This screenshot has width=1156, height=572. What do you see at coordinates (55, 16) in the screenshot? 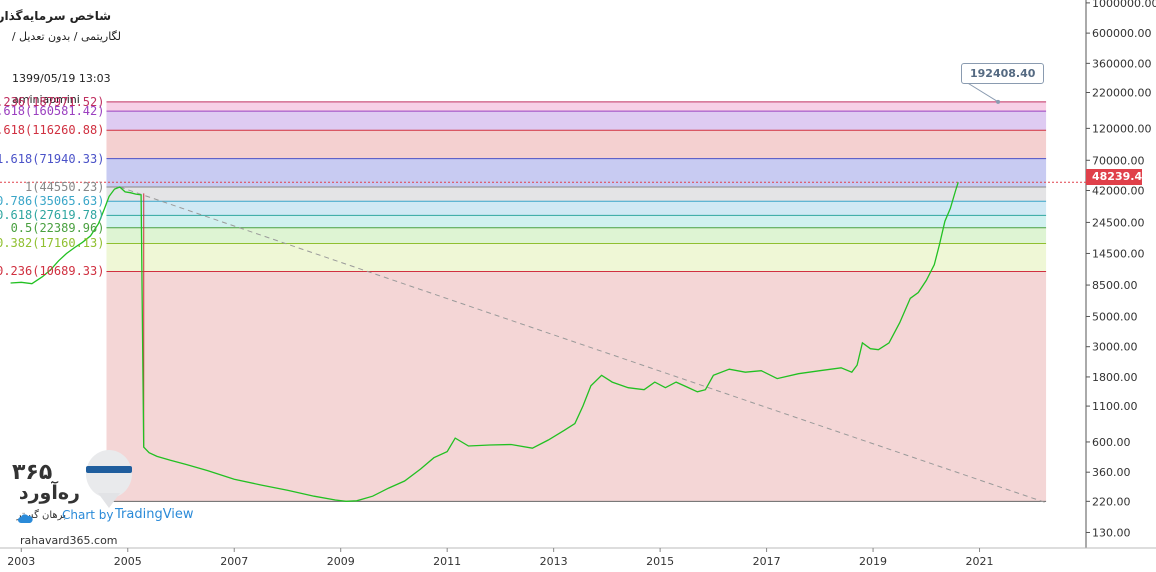
I see `chart-title: شاخص سرمایه‌گذاری‌ها` at bounding box center [55, 16].